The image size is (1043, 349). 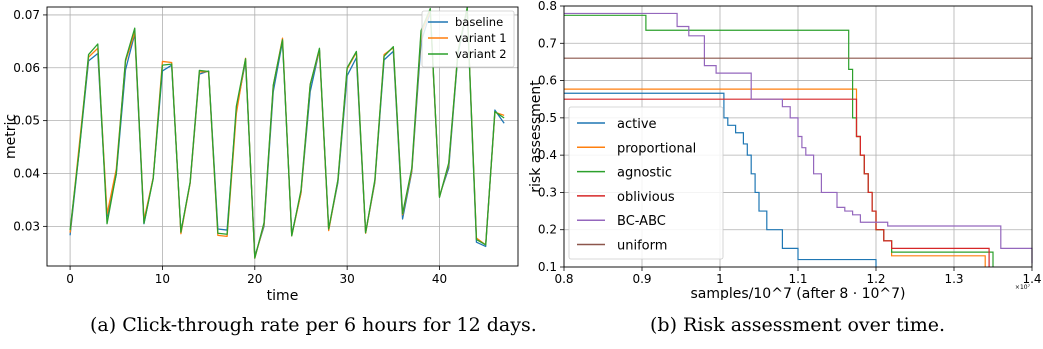 I want to click on y-tick-label: 0.3, so click(x=547, y=192).